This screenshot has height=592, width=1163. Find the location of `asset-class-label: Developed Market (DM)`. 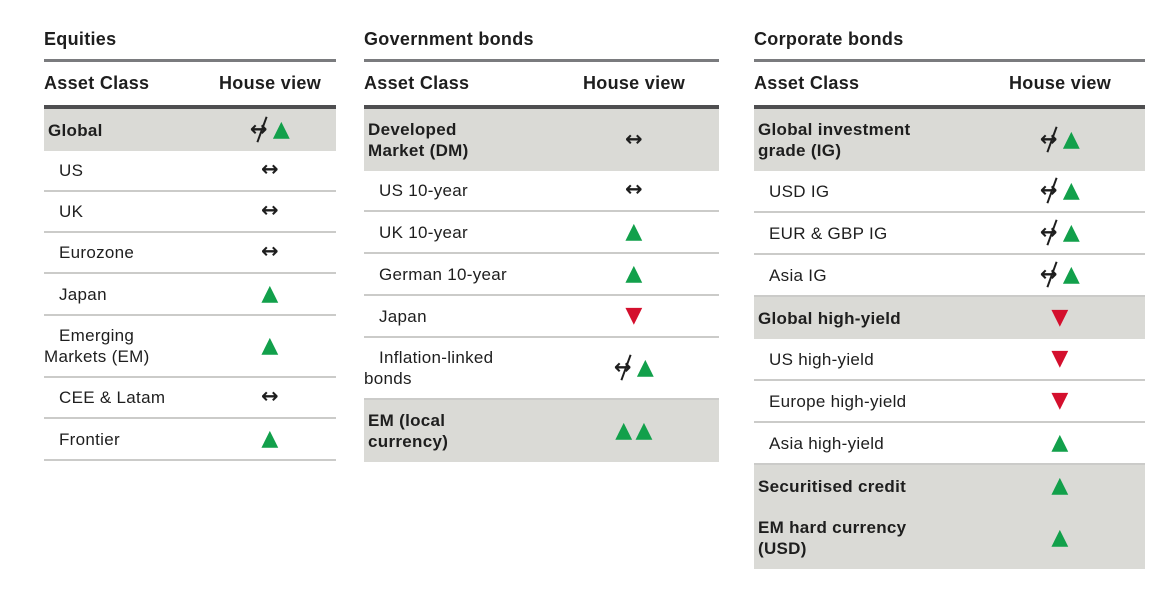

asset-class-label: Developed Market (DM) is located at coordinates (418, 140).